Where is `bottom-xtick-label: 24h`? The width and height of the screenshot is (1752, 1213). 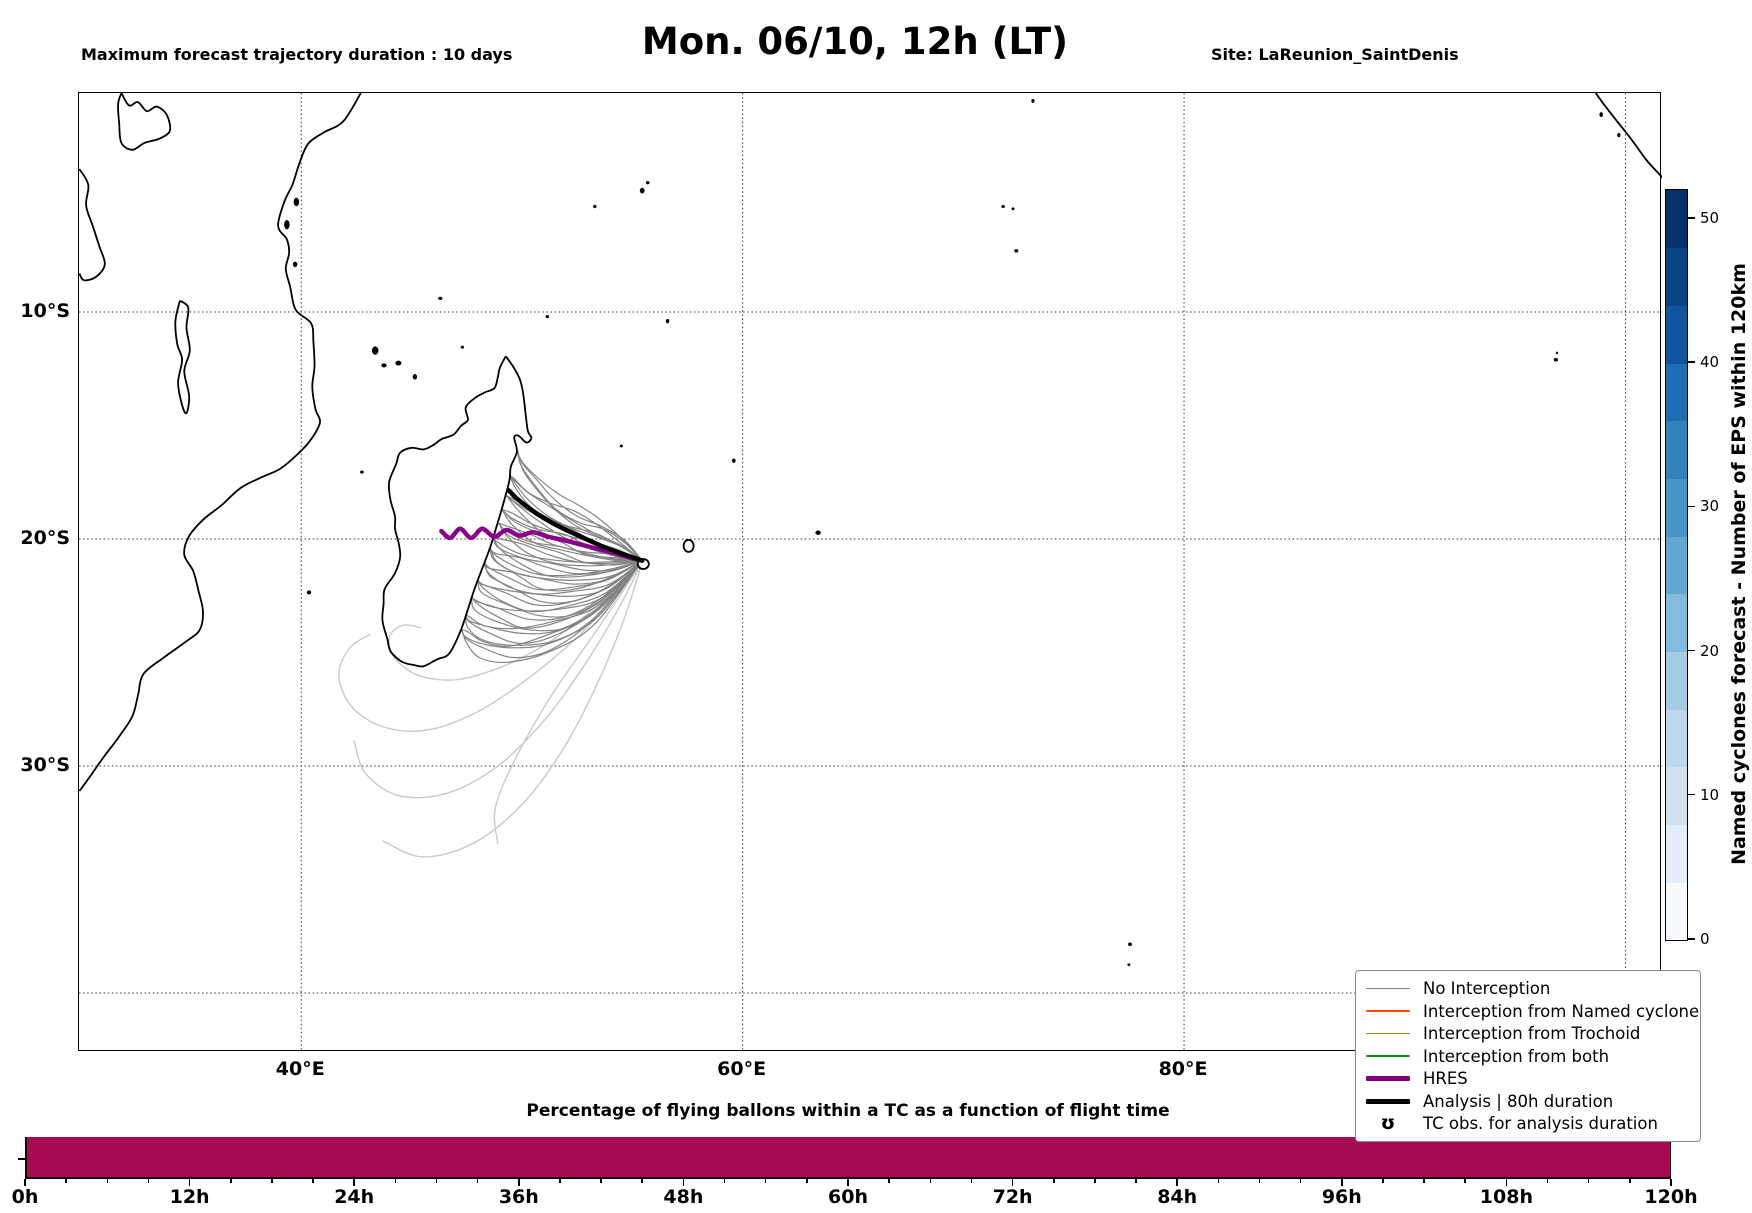 bottom-xtick-label: 24h is located at coordinates (354, 1197).